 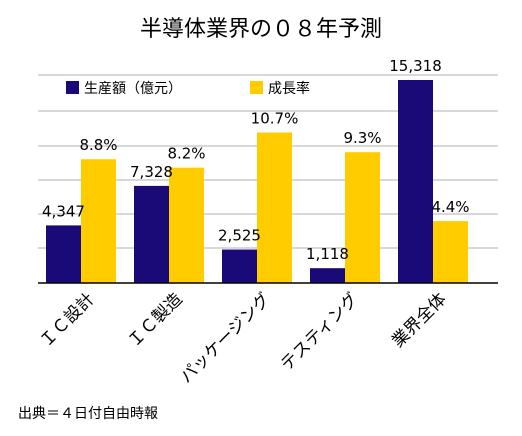 I want to click on data-label-output: 4,347, so click(x=63, y=211).